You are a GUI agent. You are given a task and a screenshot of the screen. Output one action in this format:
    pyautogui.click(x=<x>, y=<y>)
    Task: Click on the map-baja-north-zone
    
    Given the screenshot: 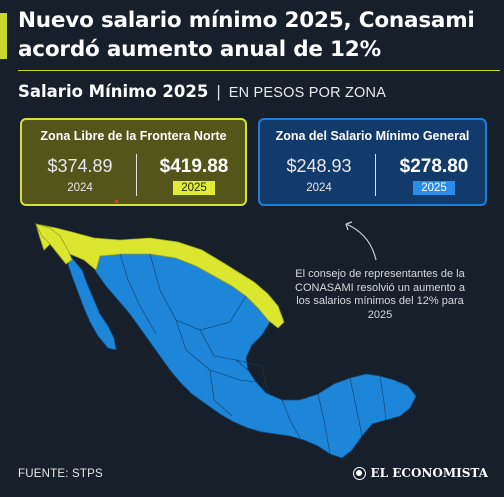 What is the action you would take?
    pyautogui.click(x=54, y=244)
    